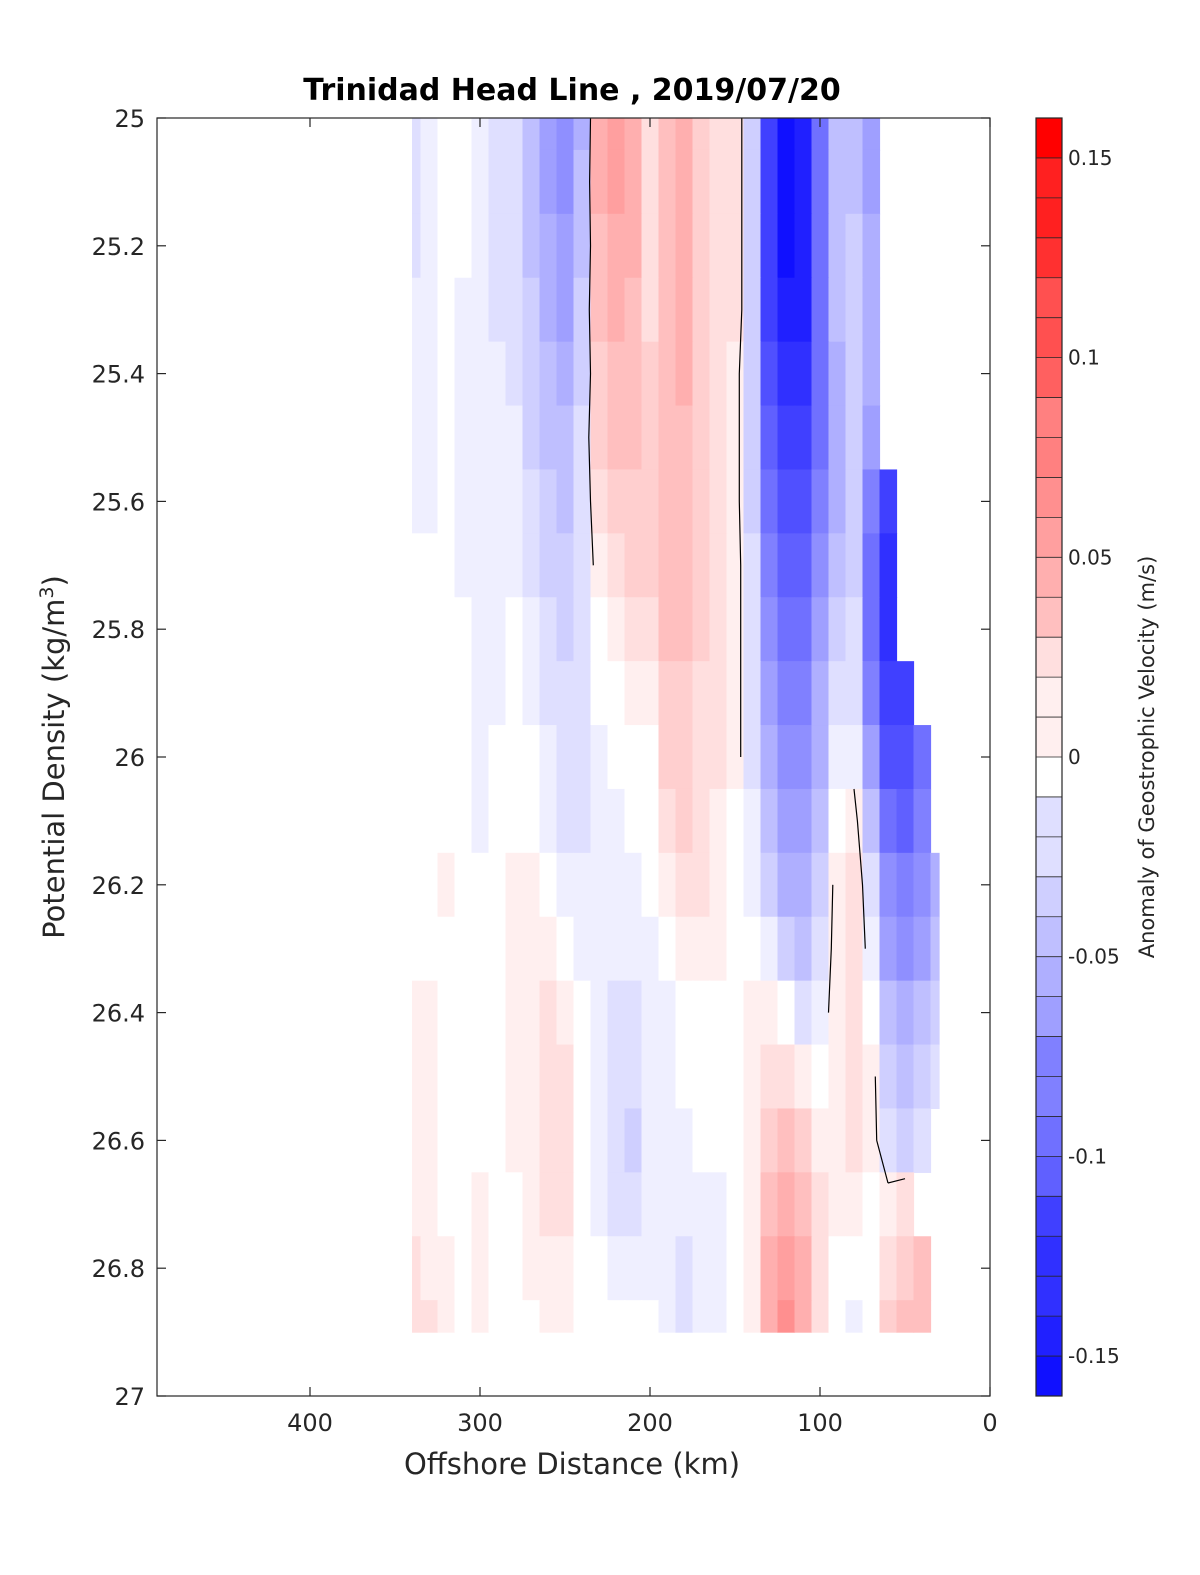 The height and width of the screenshot is (1575, 1200). I want to click on colorbar-frame, so click(1049, 757).